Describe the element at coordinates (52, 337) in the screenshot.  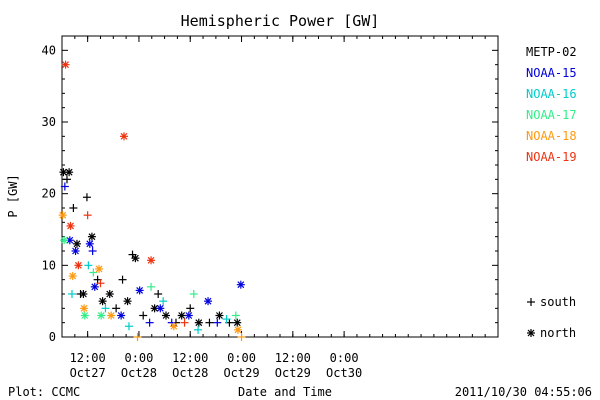
I see `y-tick-label: 0` at that location.